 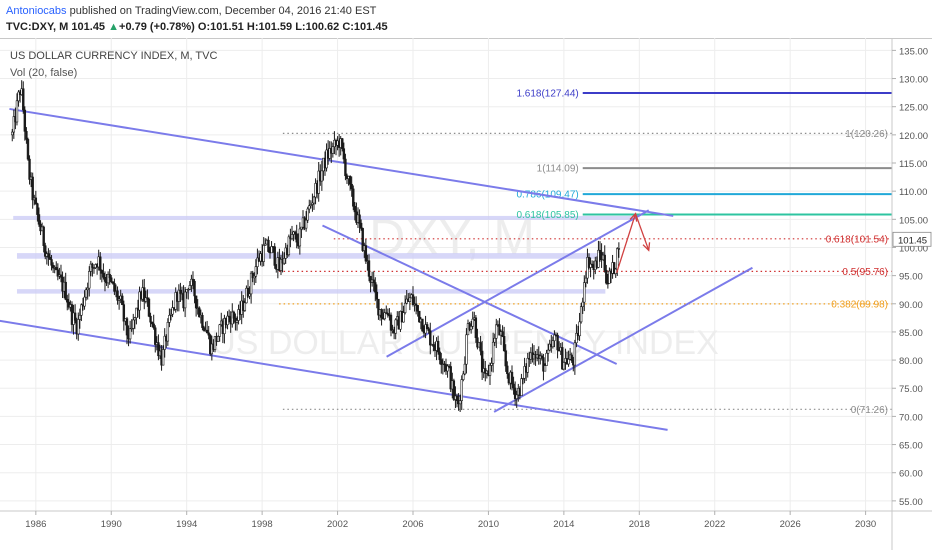 What do you see at coordinates (558, 169) in the screenshot?
I see `fib-label: 1(114.09)` at bounding box center [558, 169].